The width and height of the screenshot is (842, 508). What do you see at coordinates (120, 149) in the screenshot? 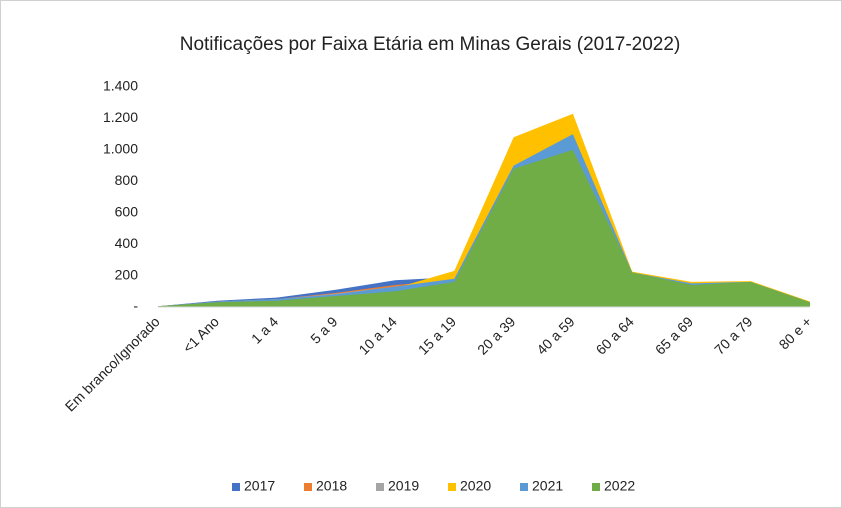
I see `y-tick-label: 1.000` at bounding box center [120, 149].